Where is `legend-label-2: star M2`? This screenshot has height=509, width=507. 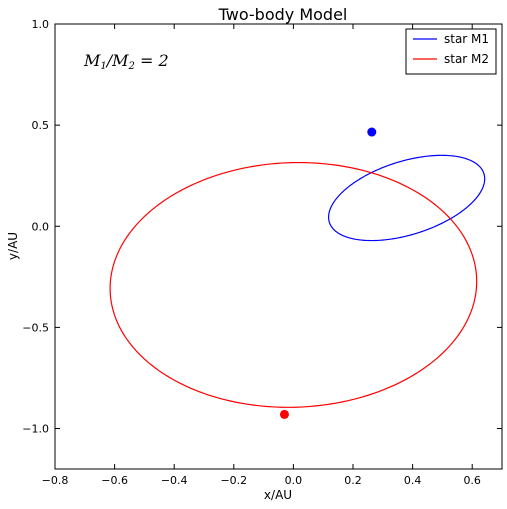 legend-label-2: star M2 is located at coordinates (466, 59).